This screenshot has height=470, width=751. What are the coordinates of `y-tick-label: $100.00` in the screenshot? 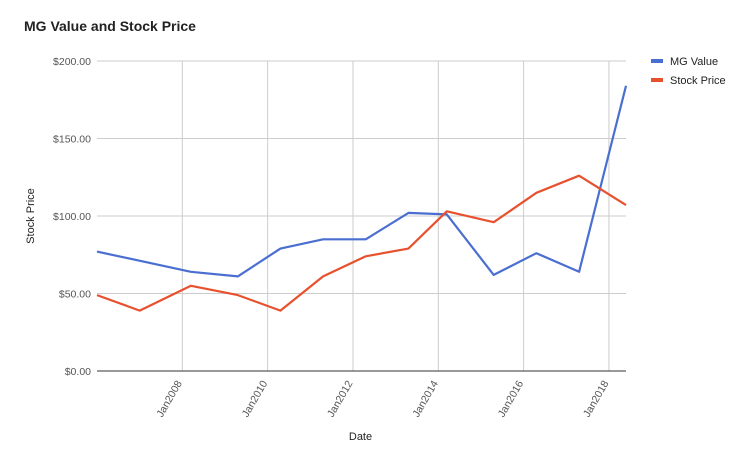 It's located at (72, 217).